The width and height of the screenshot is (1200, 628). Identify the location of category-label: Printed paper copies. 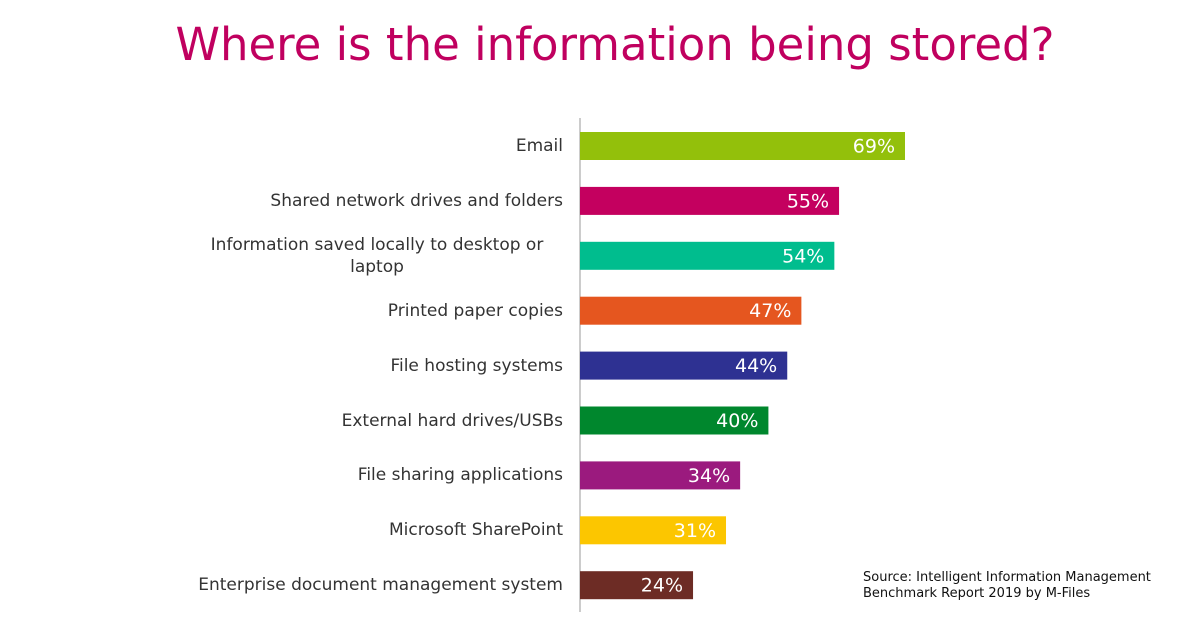
(475, 310).